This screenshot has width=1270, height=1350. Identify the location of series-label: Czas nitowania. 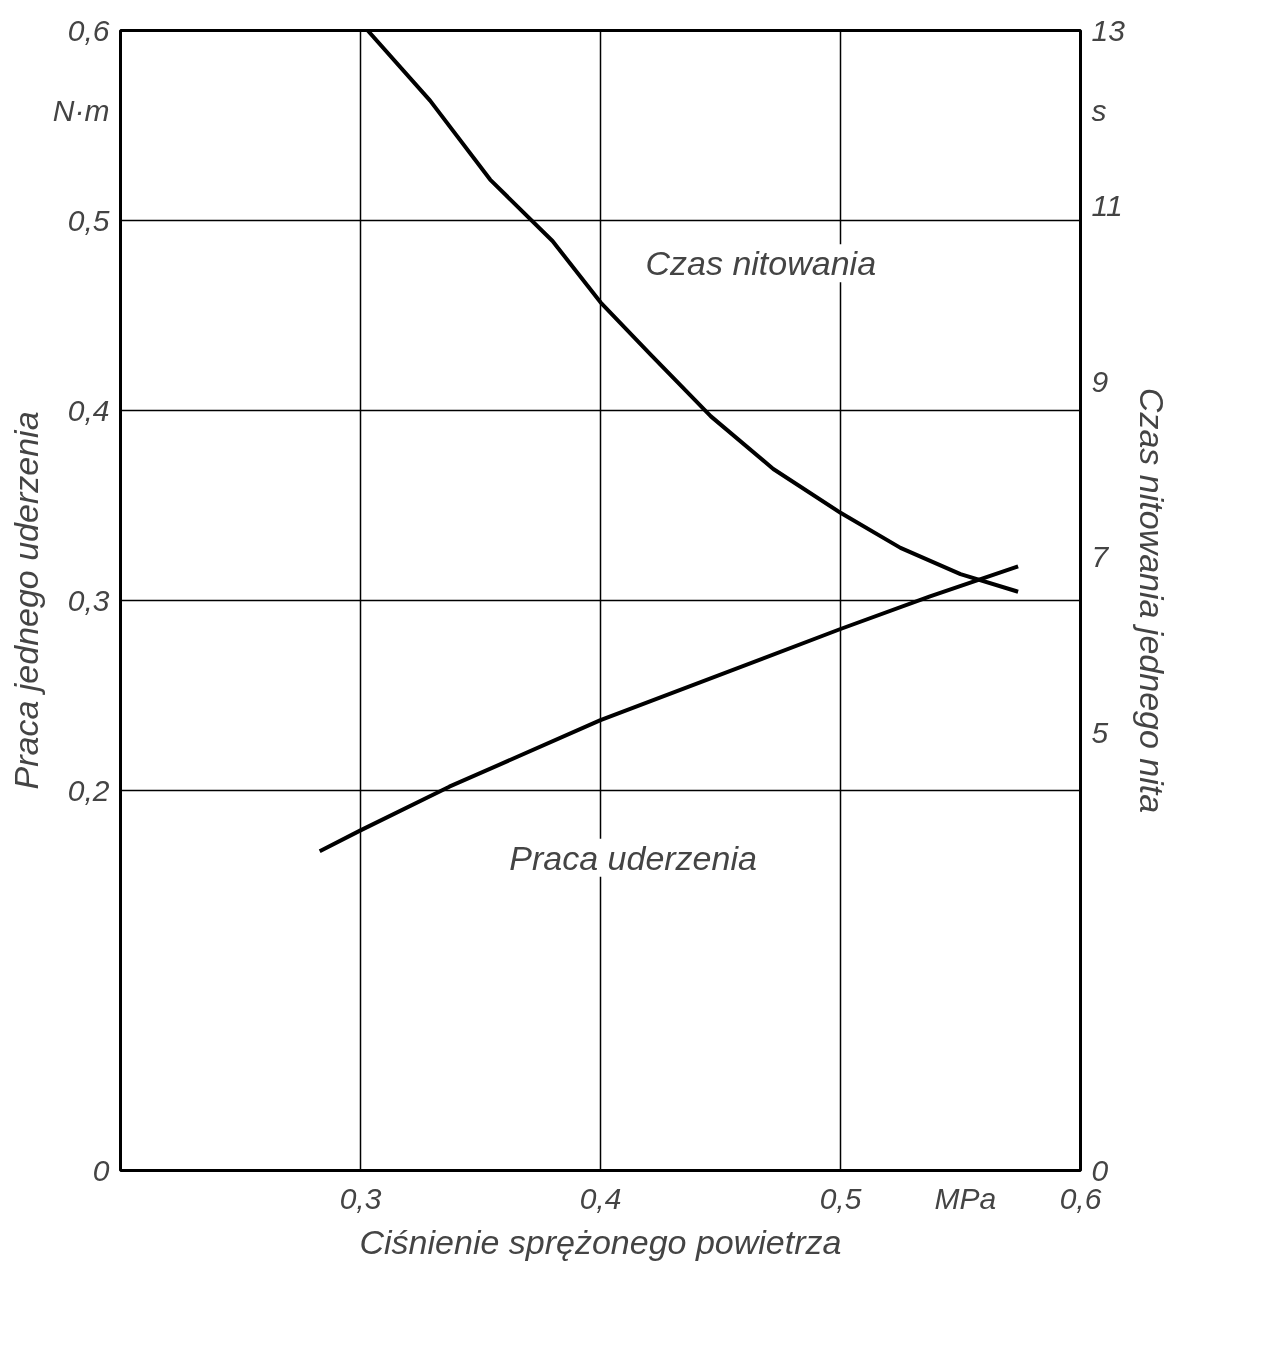
(761, 263).